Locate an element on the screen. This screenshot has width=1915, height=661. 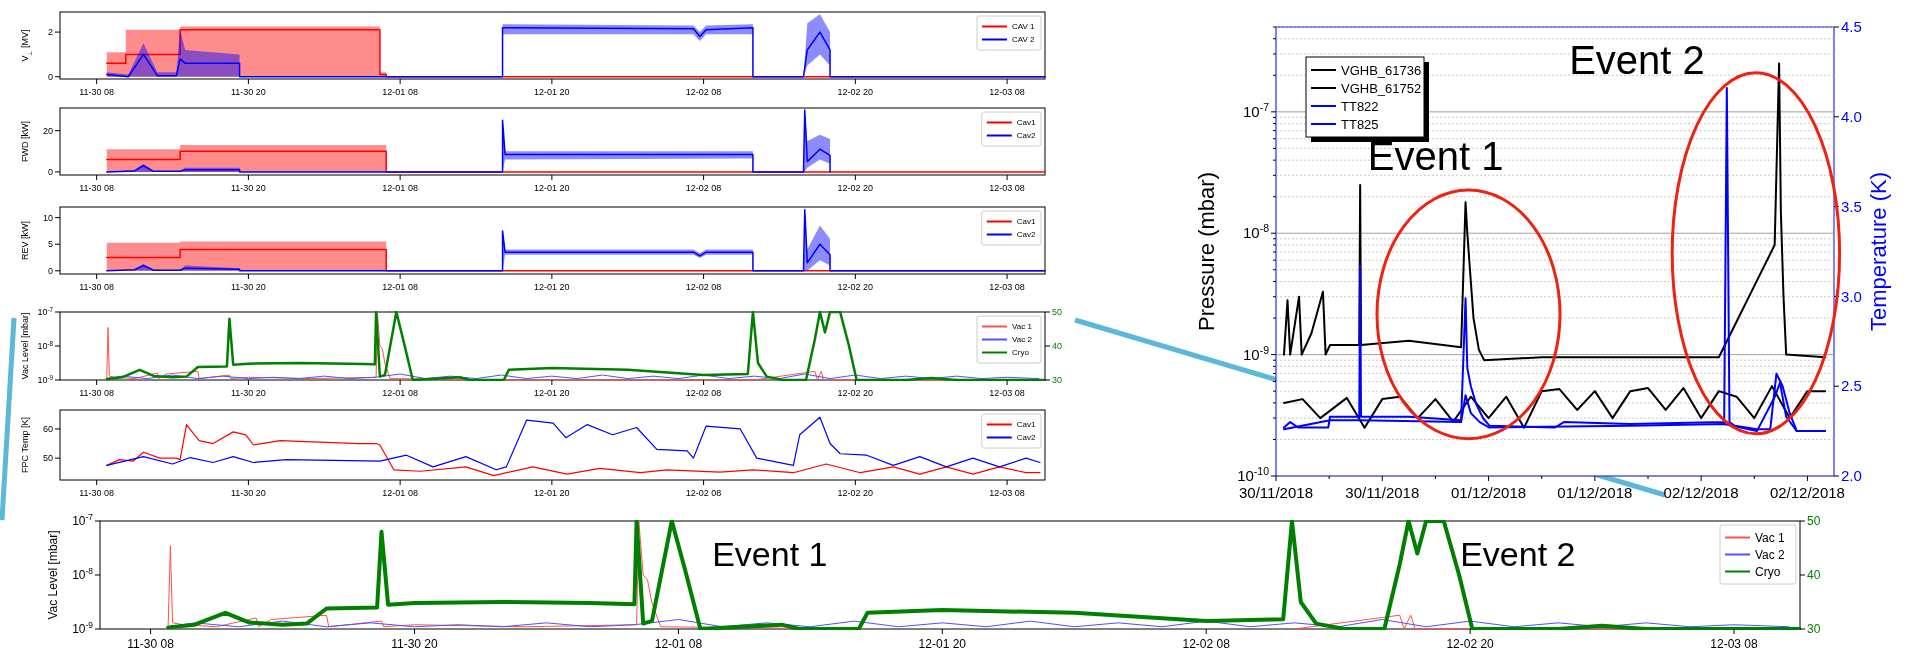
y-axis-title: FPC Temp [K] is located at coordinates (24, 445).